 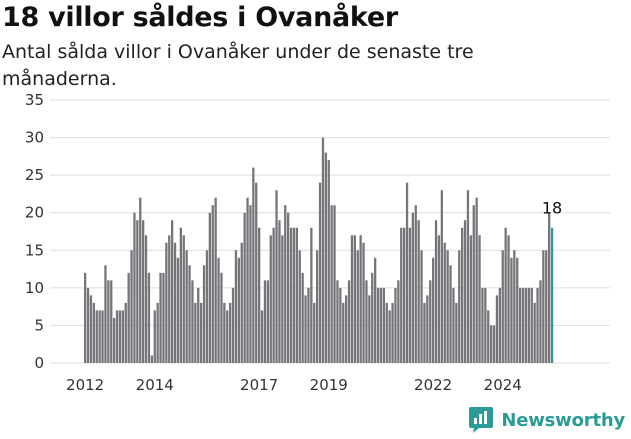 I want to click on bar-latest, so click(x=552, y=295).